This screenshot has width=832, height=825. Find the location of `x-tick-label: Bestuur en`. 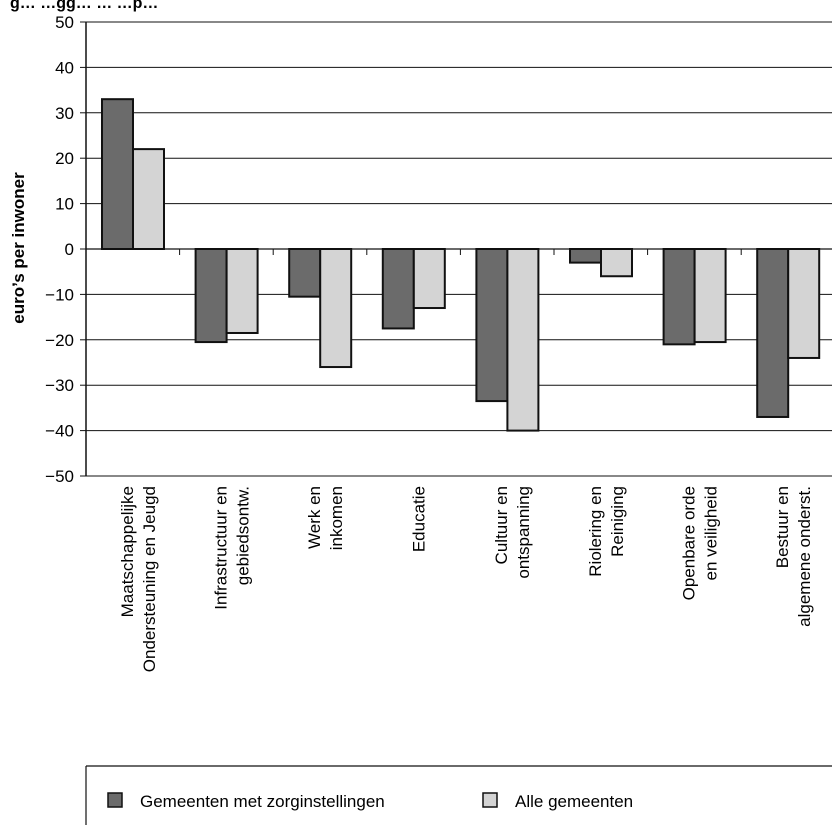

x-tick-label: Bestuur en is located at coordinates (782, 527).